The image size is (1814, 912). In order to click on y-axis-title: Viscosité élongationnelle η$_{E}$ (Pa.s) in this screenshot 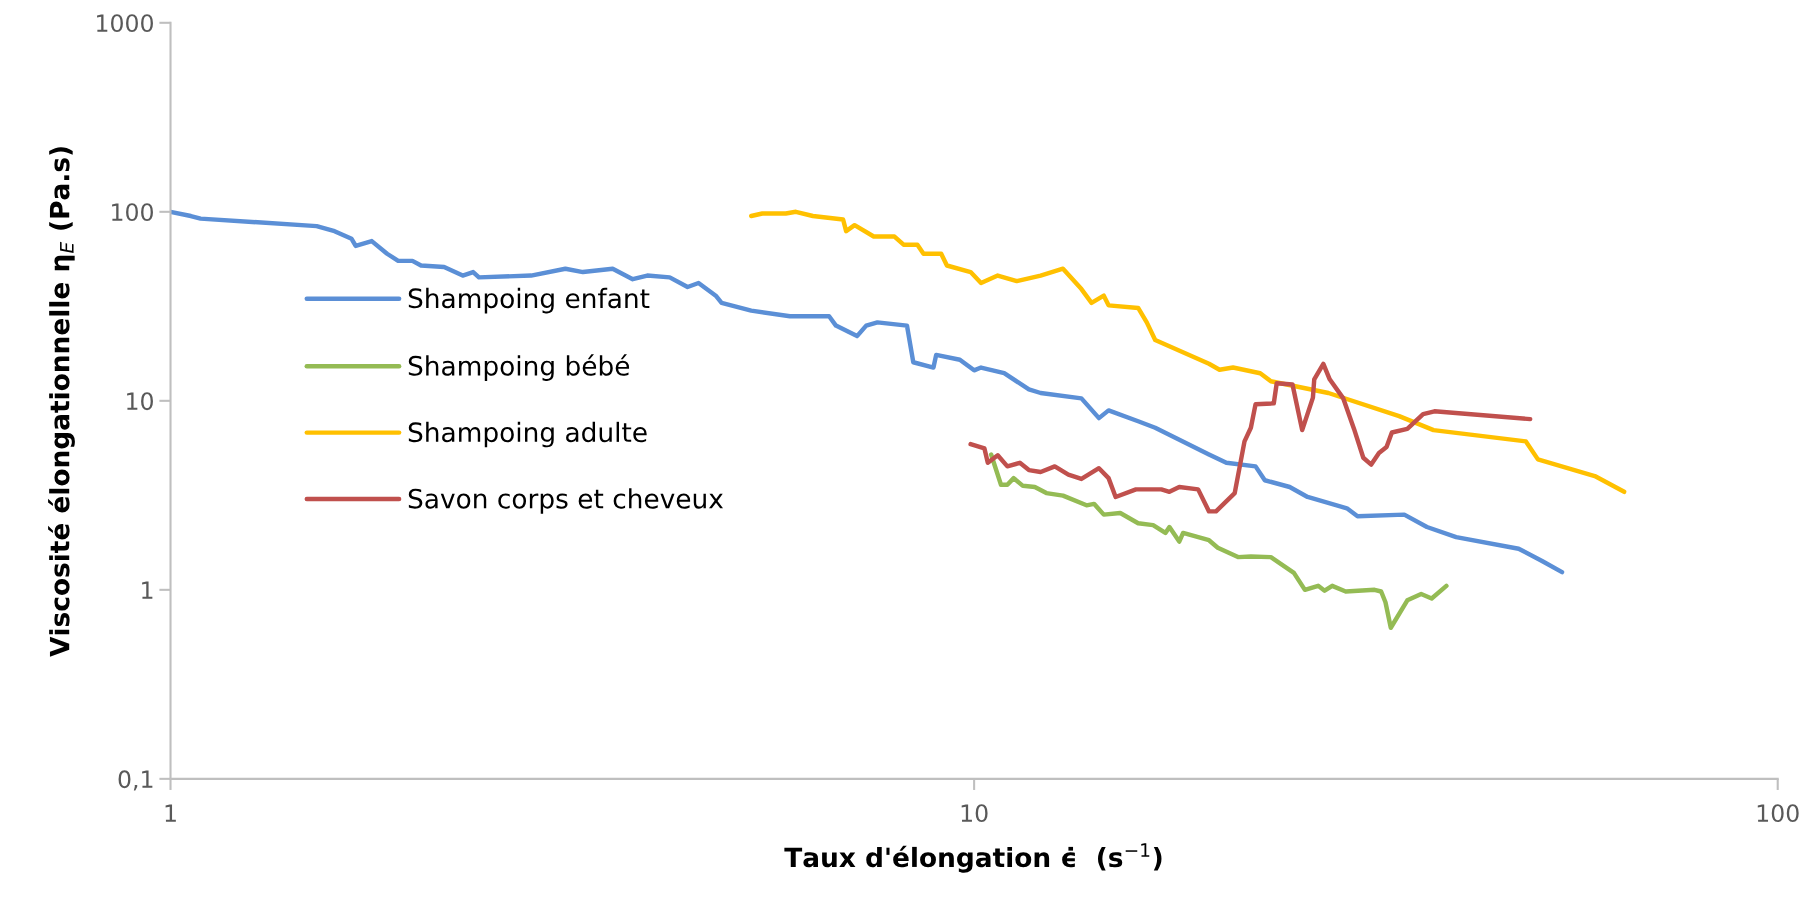, I will do `click(61, 402)`.